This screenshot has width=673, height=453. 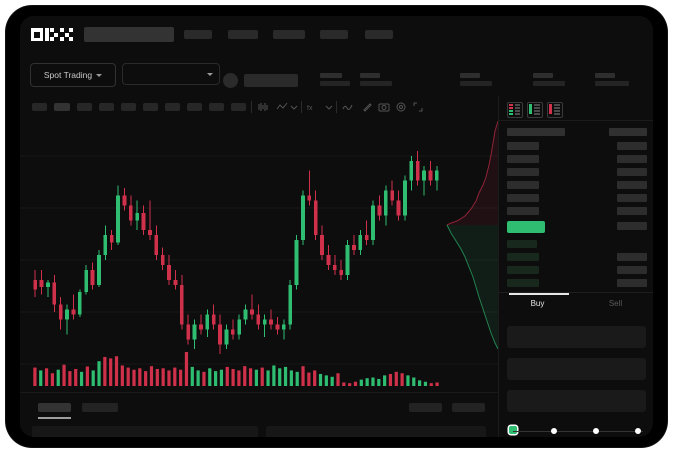 I want to click on bottom-panel-right, so click(x=376, y=431).